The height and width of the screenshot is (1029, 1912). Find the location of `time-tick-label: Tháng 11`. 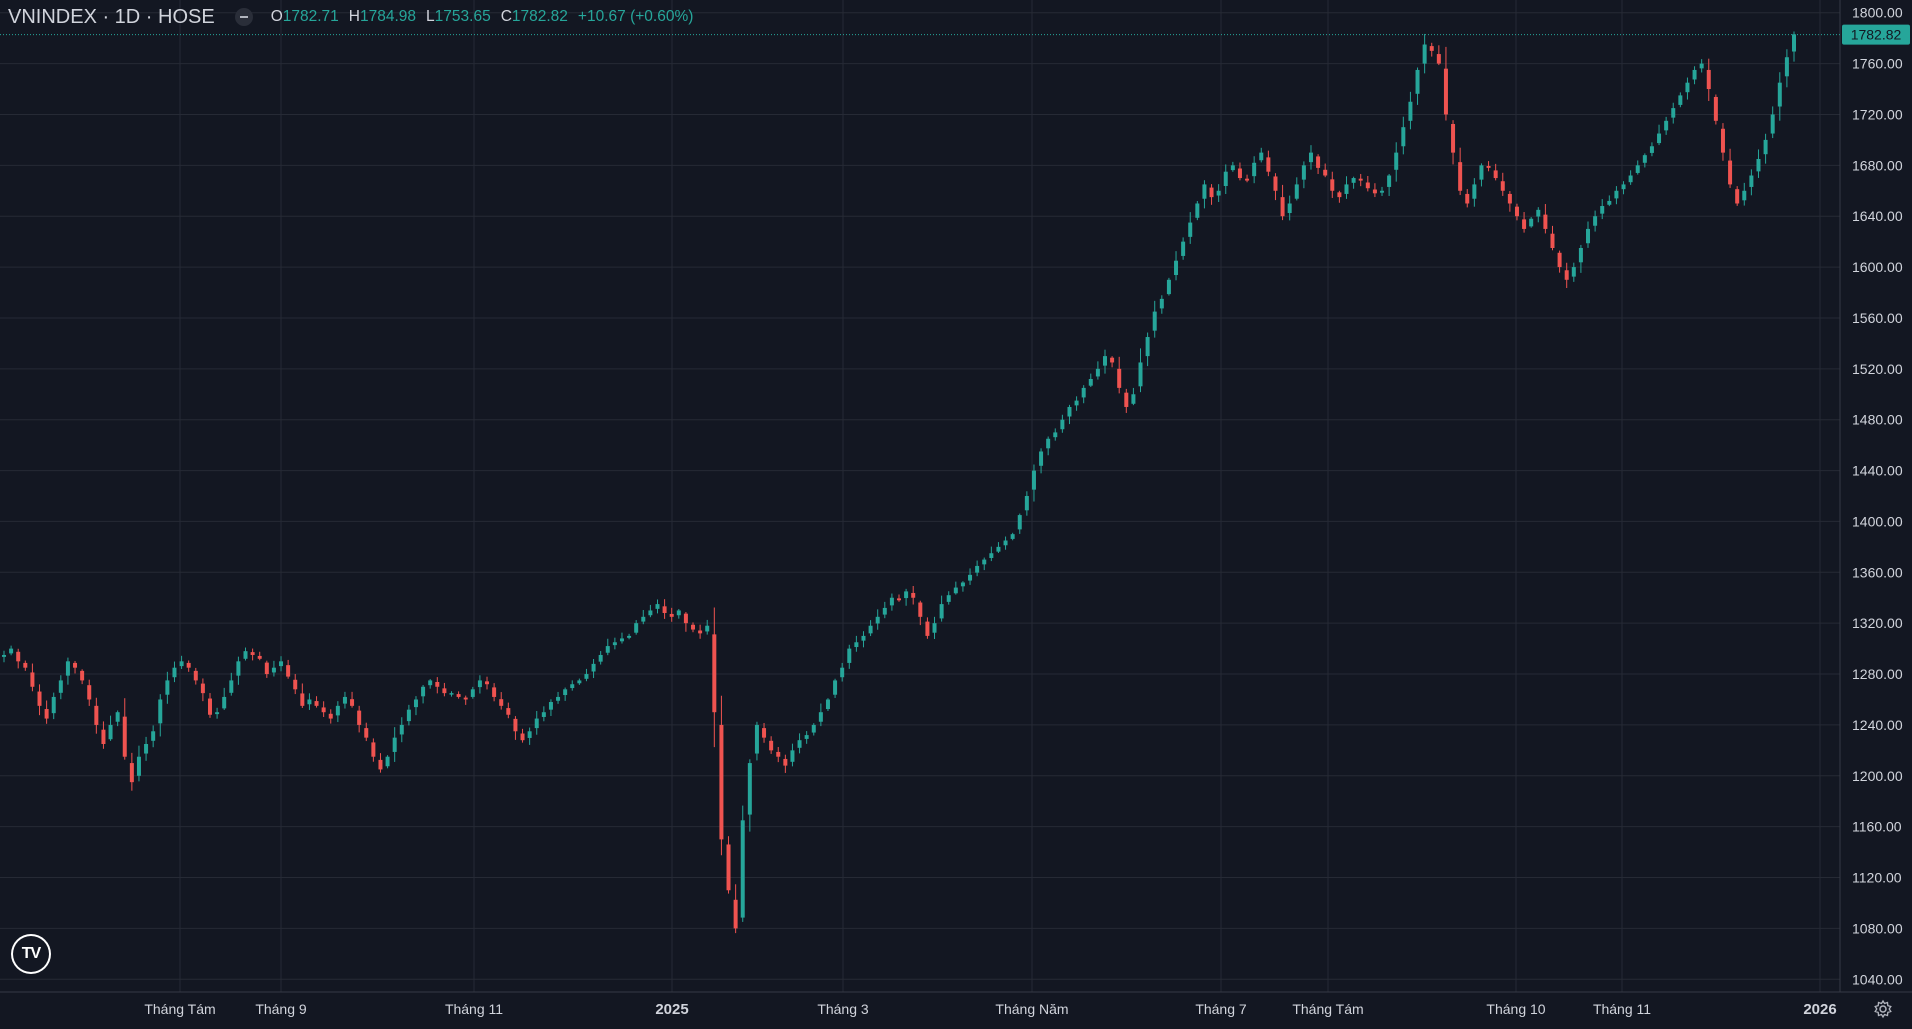

time-tick-label: Tháng 11 is located at coordinates (474, 1009).